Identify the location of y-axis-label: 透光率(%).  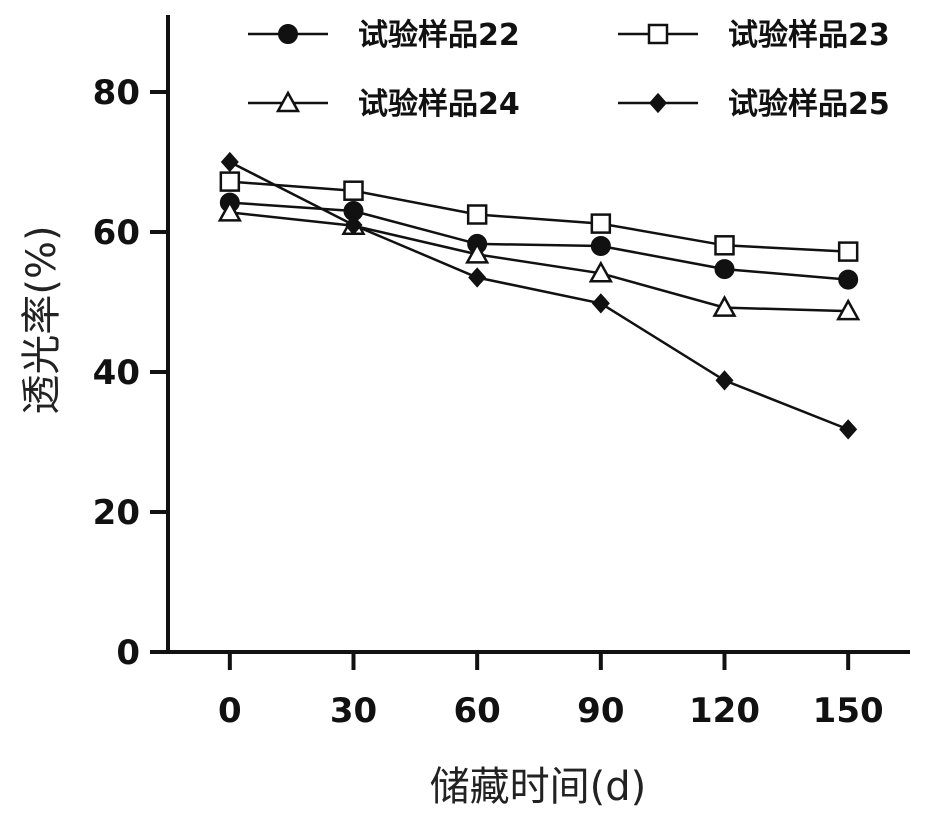
(42, 319).